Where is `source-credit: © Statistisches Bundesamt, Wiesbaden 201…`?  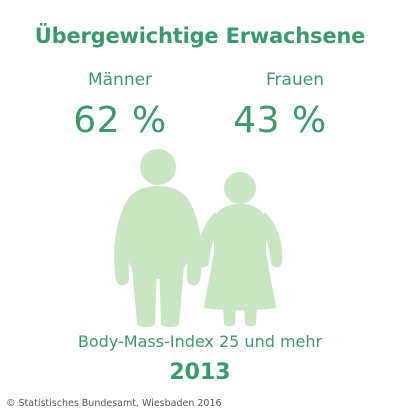
source-credit: © Statistisches Bundesamt, Wiesbaden 201… is located at coordinates (114, 403).